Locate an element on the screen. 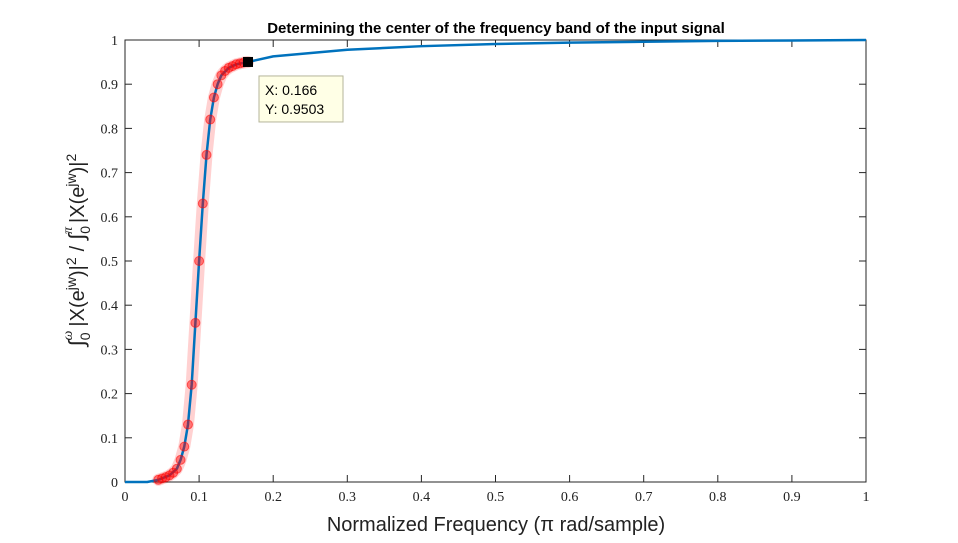 The width and height of the screenshot is (958, 543). ylabel-integral-2: ∫ is located at coordinates (76, 237).